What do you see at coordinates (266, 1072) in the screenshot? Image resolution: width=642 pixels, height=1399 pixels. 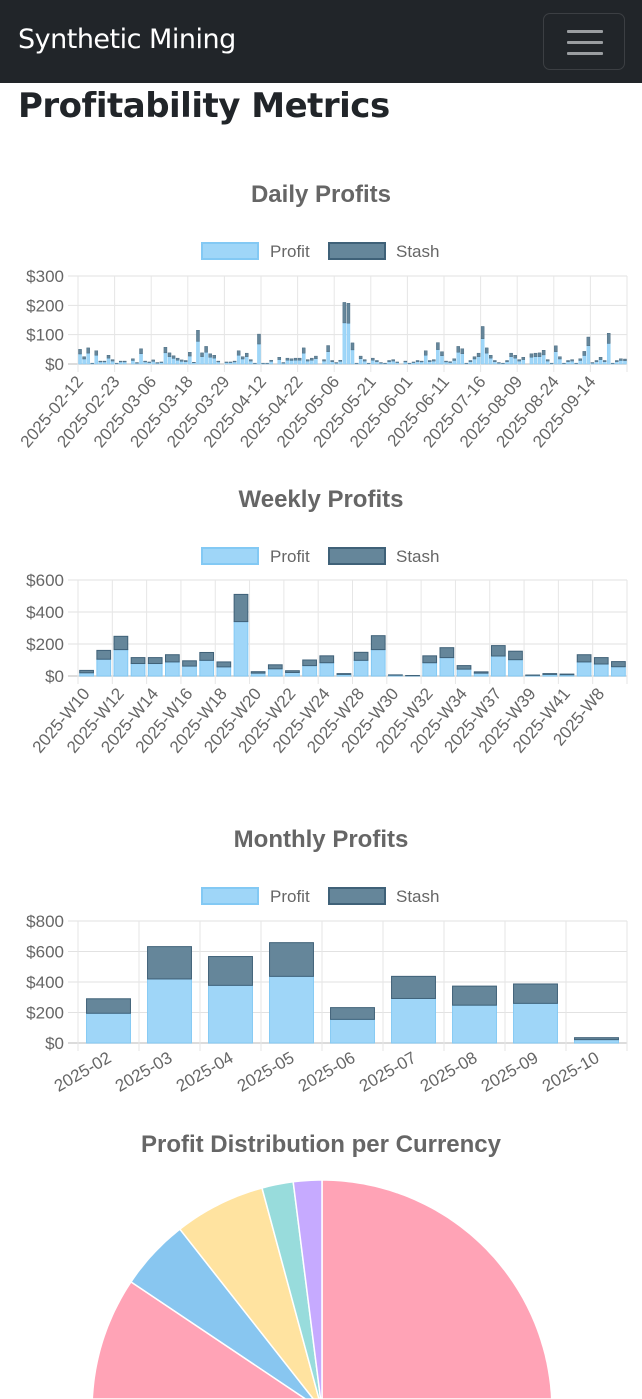 I see `x-tick-label: 2025-05` at bounding box center [266, 1072].